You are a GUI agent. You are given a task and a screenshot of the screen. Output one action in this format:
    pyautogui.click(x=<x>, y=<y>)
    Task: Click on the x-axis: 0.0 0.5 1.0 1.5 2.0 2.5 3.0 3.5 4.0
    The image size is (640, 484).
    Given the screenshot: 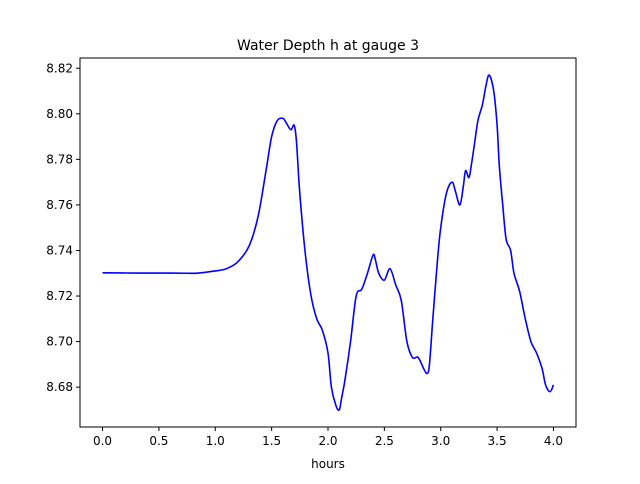 What is the action you would take?
    pyautogui.click(x=328, y=437)
    